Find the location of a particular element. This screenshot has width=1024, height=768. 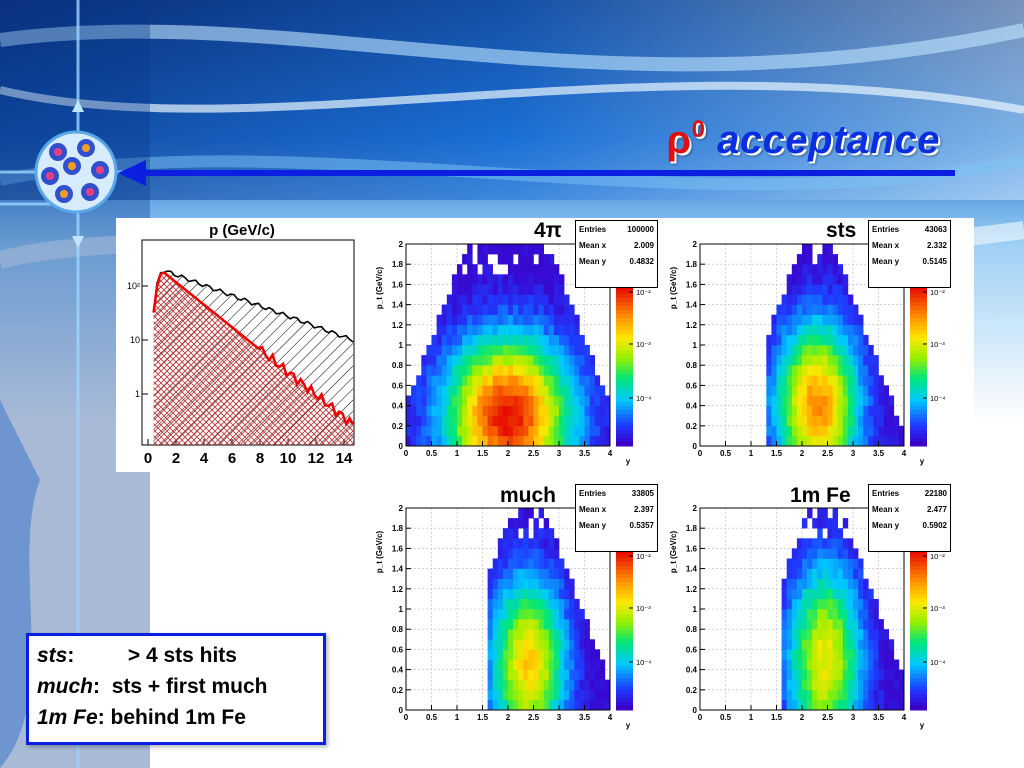

x-tick-label: 14 is located at coordinates (344, 458).